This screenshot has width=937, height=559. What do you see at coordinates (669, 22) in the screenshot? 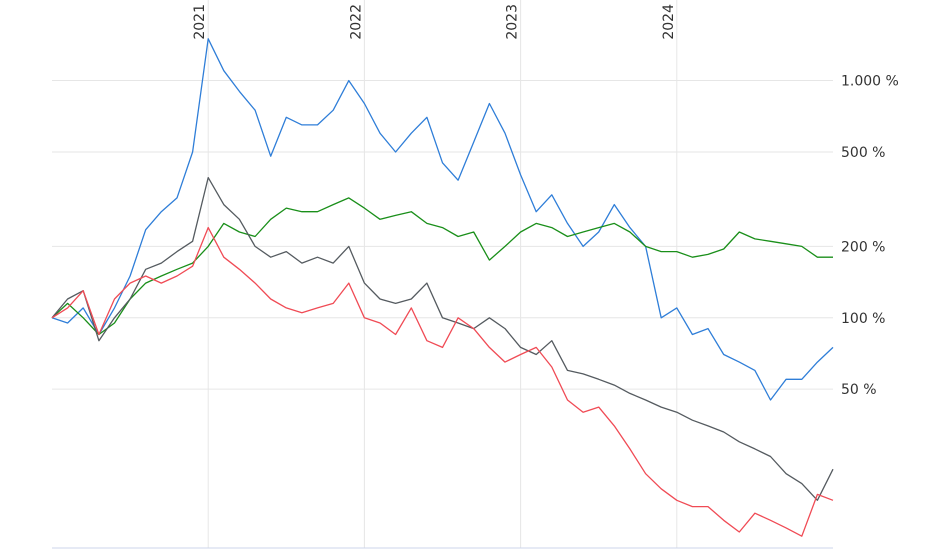
I see `x-tick-label: 2024` at bounding box center [669, 22].